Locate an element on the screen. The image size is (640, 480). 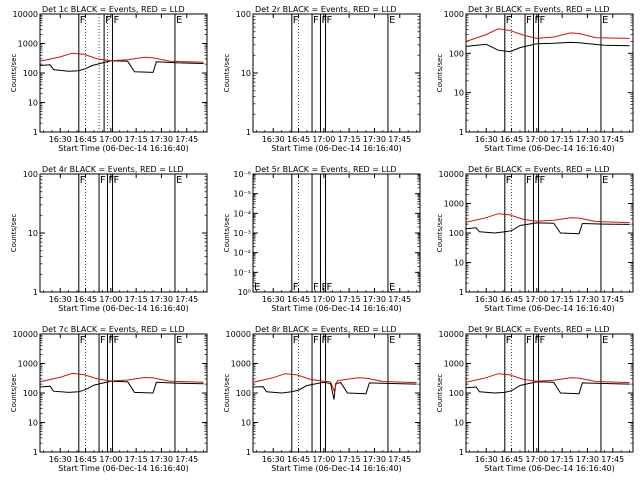
y-tick-label: 10⁻⁶ is located at coordinates (242, 174).